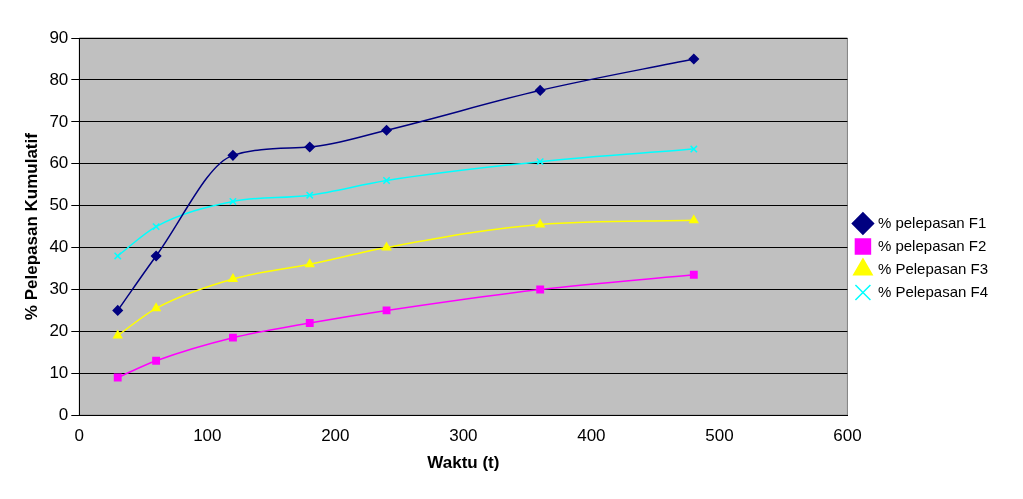 The image size is (1023, 499). I want to click on x-tick-label: 600, so click(847, 436).